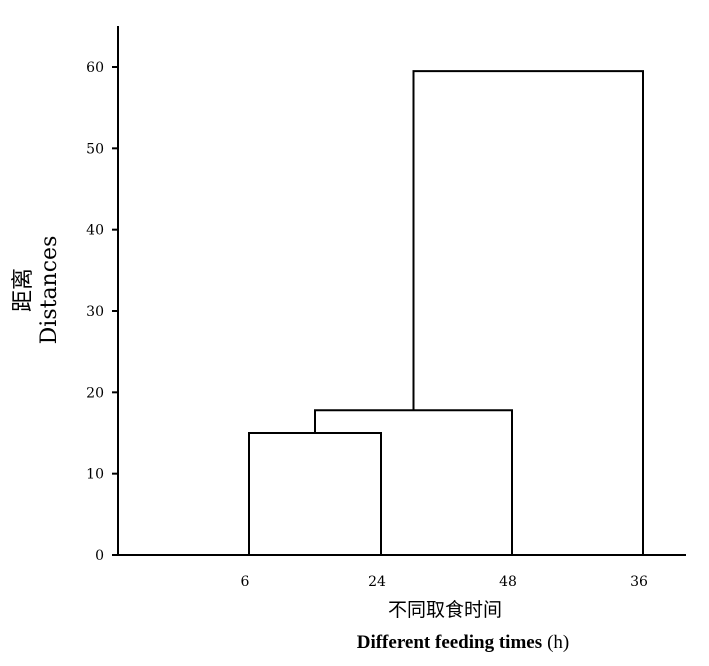  What do you see at coordinates (95, 68) in the screenshot?
I see `y-tick-label: 60` at bounding box center [95, 68].